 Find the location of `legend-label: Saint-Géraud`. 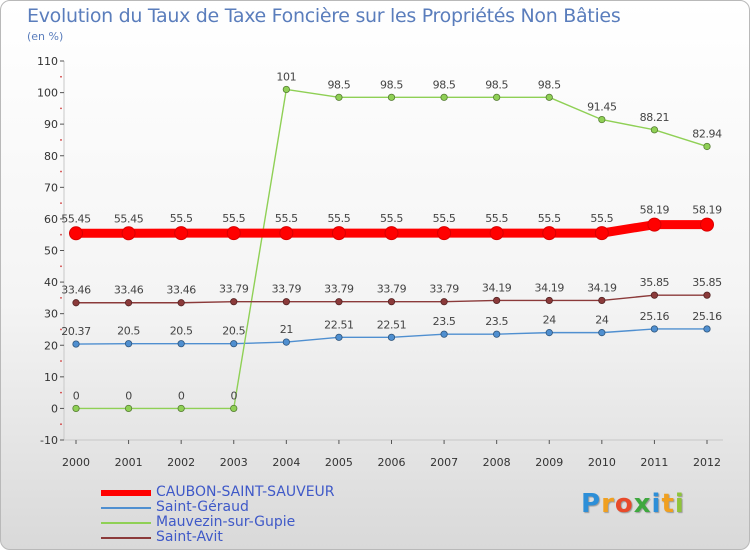

legend-label: Saint-Géraud is located at coordinates (202, 507).